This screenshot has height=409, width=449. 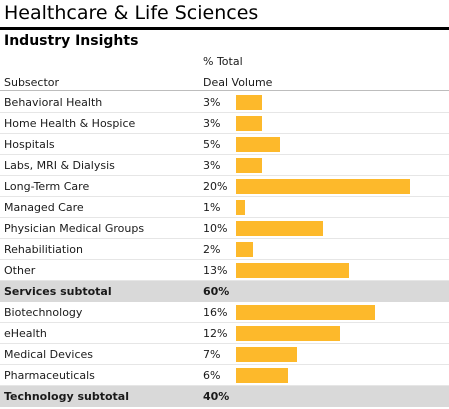 I want to click on percent-label: 7%, so click(x=212, y=354).